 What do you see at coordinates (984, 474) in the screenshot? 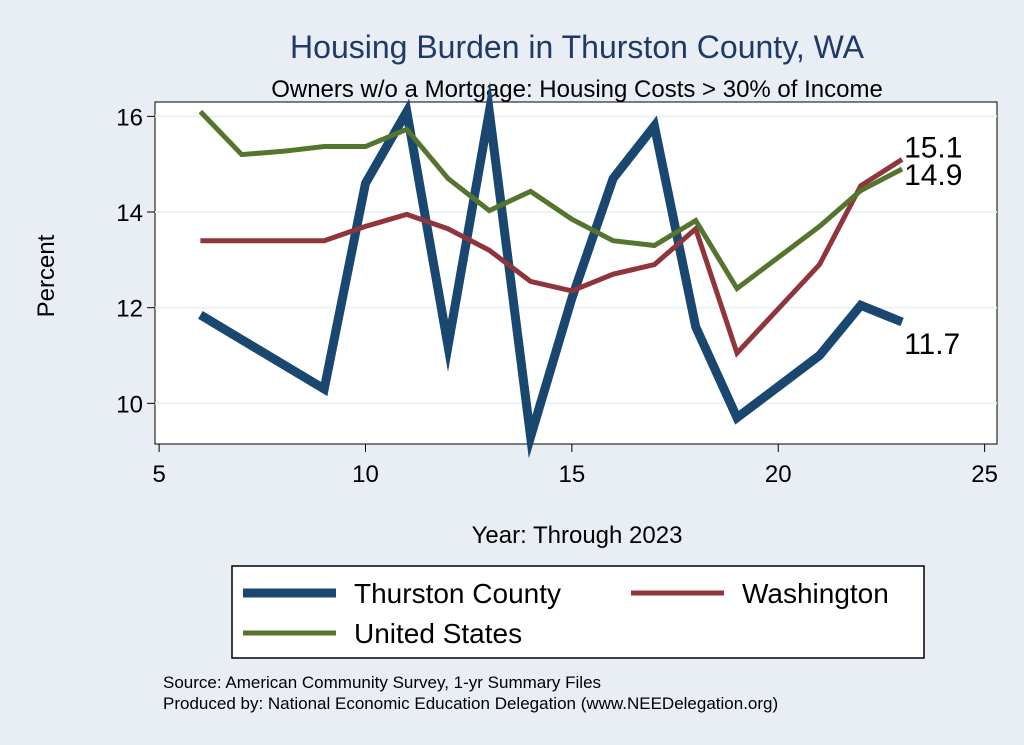
I see `x-tick-label: 25` at bounding box center [984, 474].